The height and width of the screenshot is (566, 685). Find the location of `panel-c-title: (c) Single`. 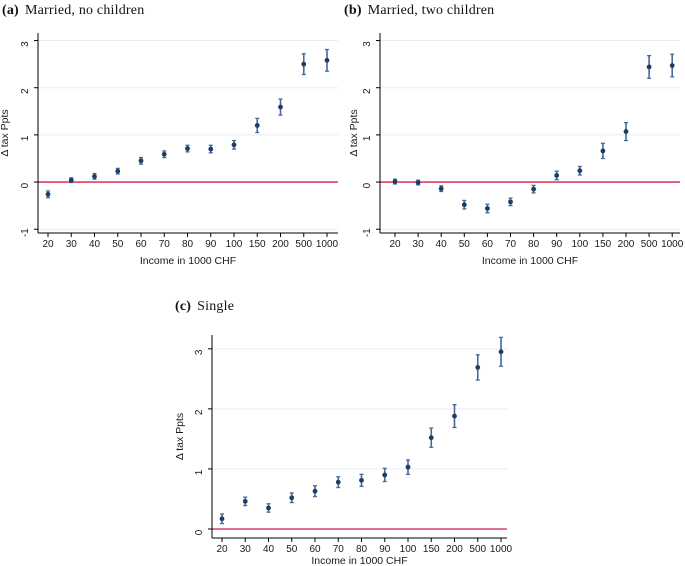

panel-c-title: (c) Single is located at coordinates (204, 307).